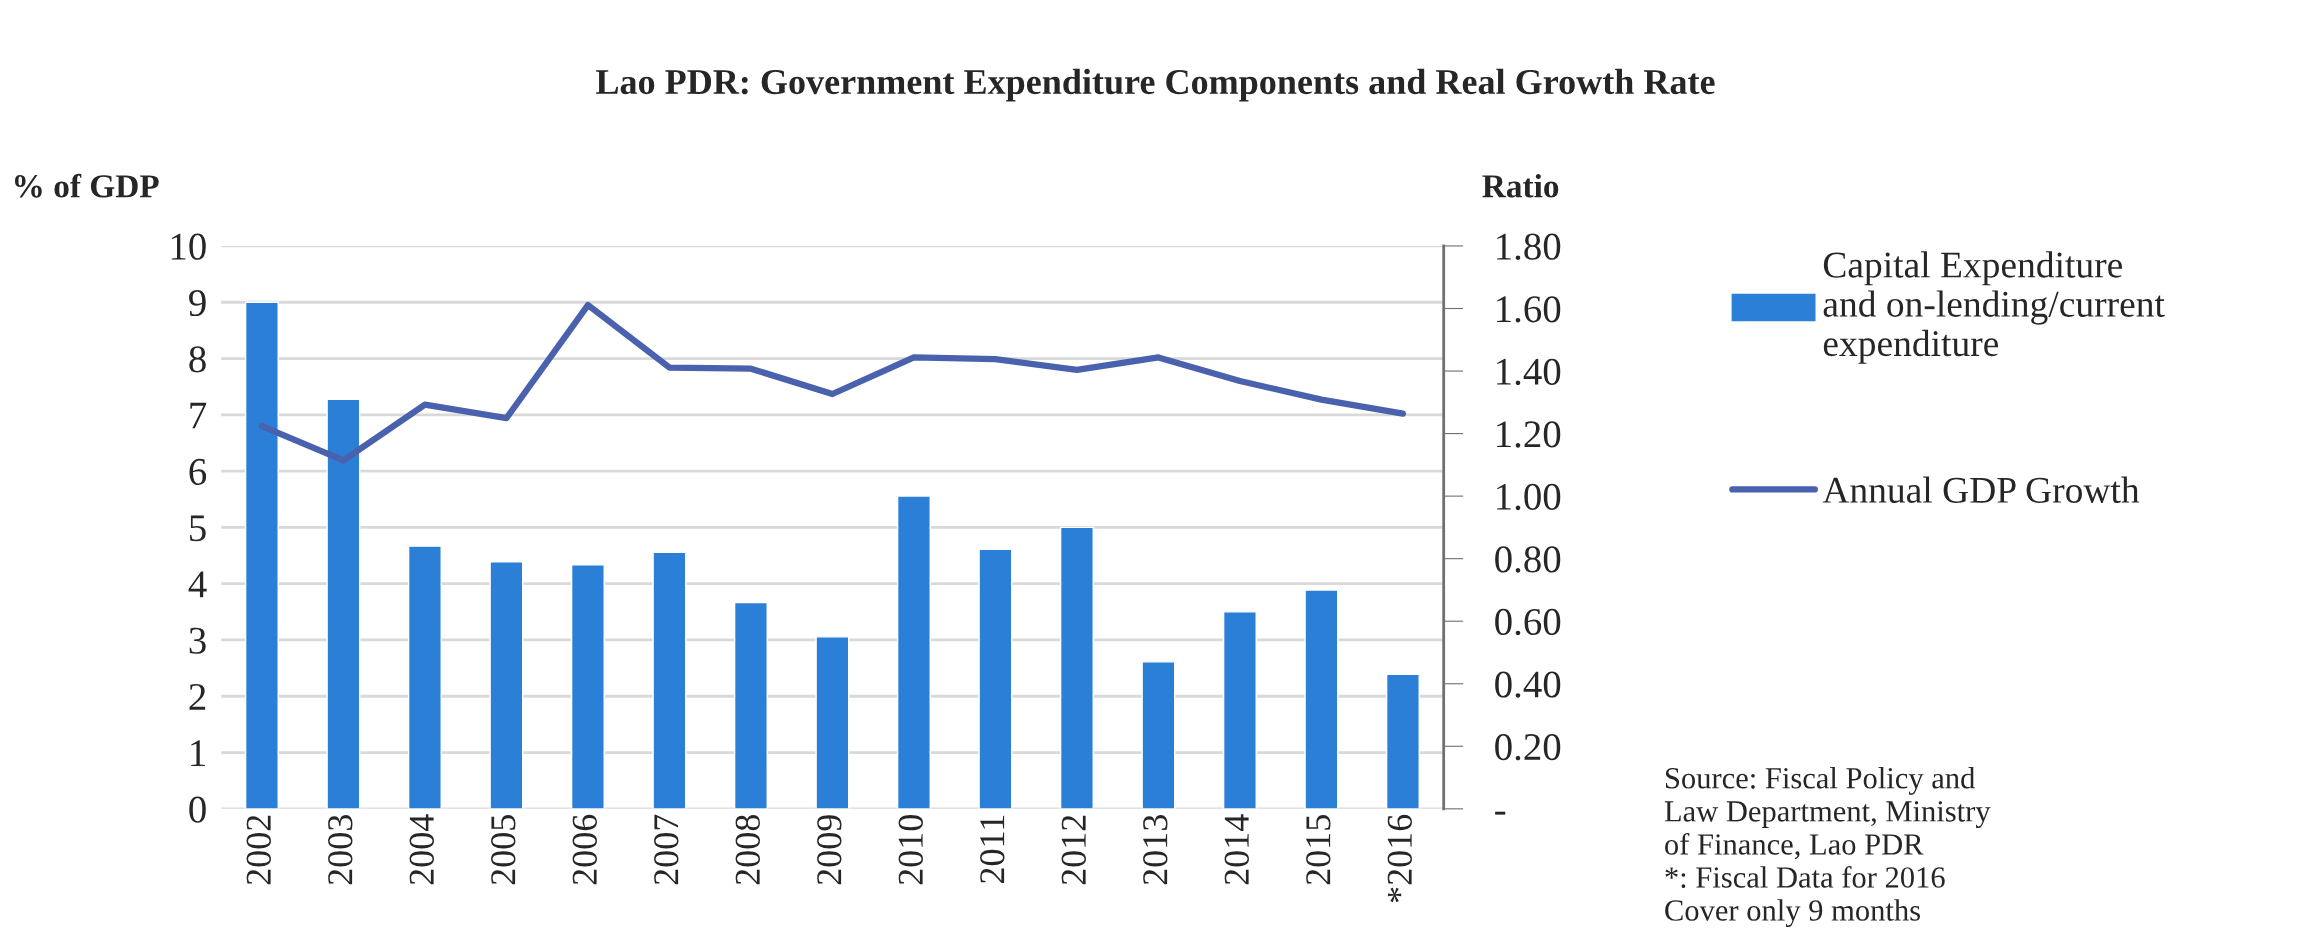 The width and height of the screenshot is (2311, 946). What do you see at coordinates (197, 697) in the screenshot?
I see `y-tick-label: 2` at bounding box center [197, 697].